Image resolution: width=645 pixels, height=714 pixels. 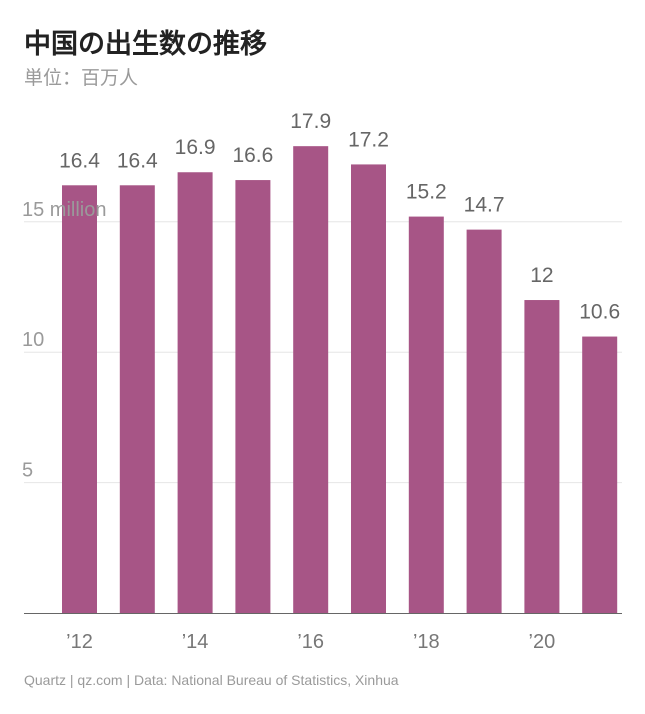 I want to click on chart-title: 中国の出生数の推移, so click(x=145, y=44).